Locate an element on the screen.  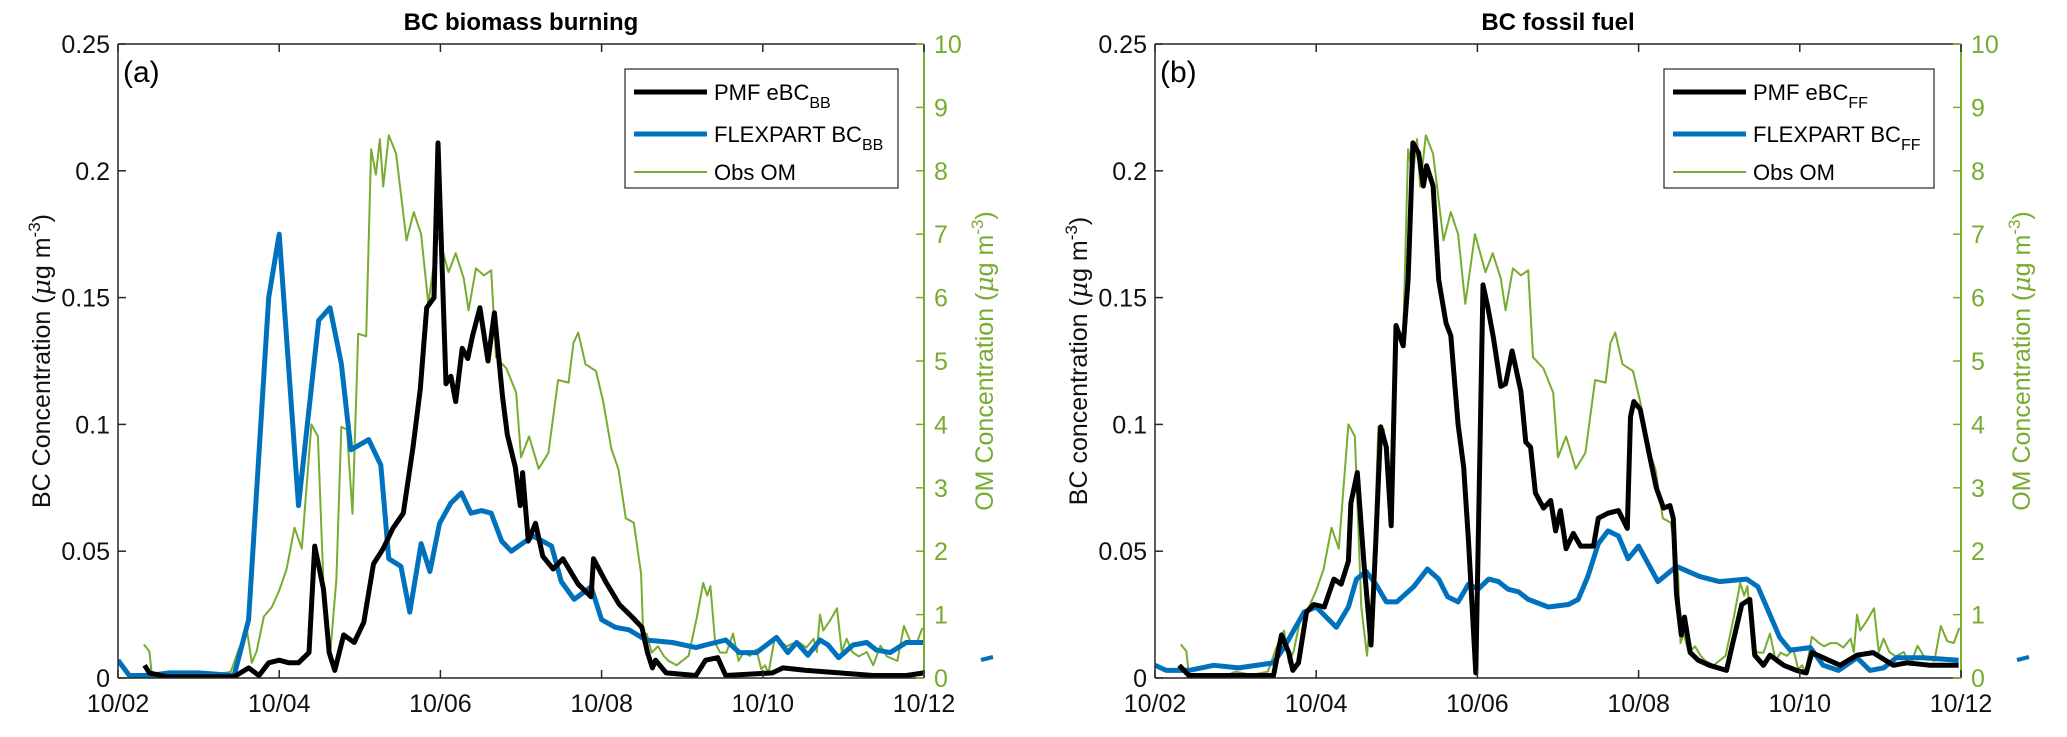
legend-entry-subscript: BB is located at coordinates (872, 145).